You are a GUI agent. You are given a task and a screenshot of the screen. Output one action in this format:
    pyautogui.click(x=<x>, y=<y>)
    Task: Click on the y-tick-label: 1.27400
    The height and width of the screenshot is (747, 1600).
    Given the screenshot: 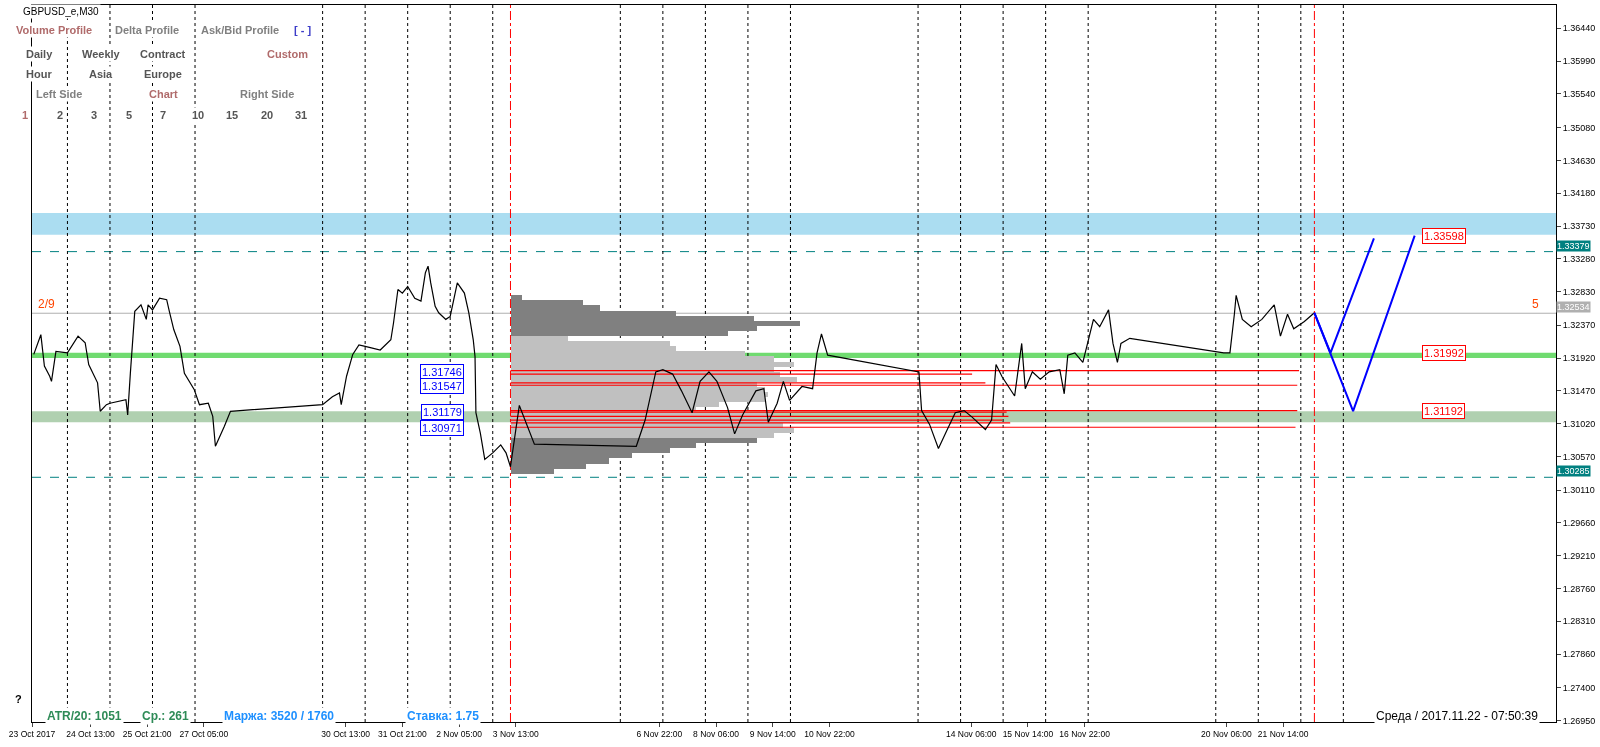 What is the action you would take?
    pyautogui.click(x=1579, y=687)
    